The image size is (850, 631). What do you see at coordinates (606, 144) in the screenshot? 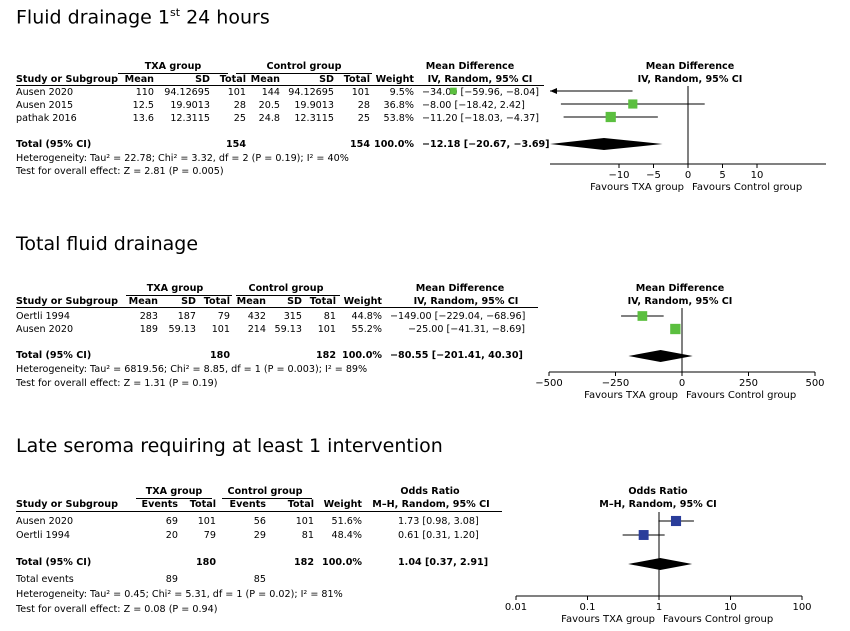
I see `pooled-diamond` at bounding box center [606, 144].